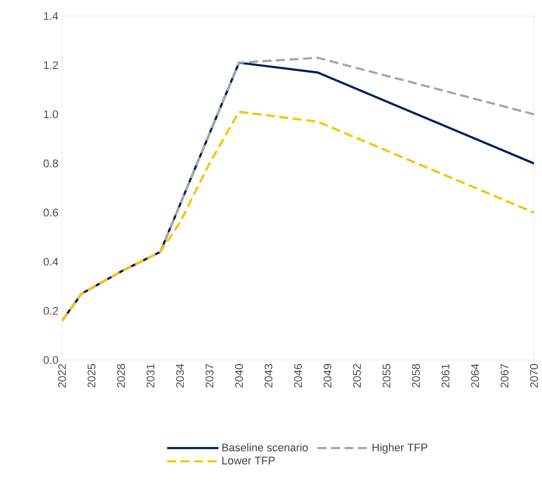 The width and height of the screenshot is (542, 496). Describe the element at coordinates (51, 212) in the screenshot. I see `y-tick-label: 0.6` at that location.